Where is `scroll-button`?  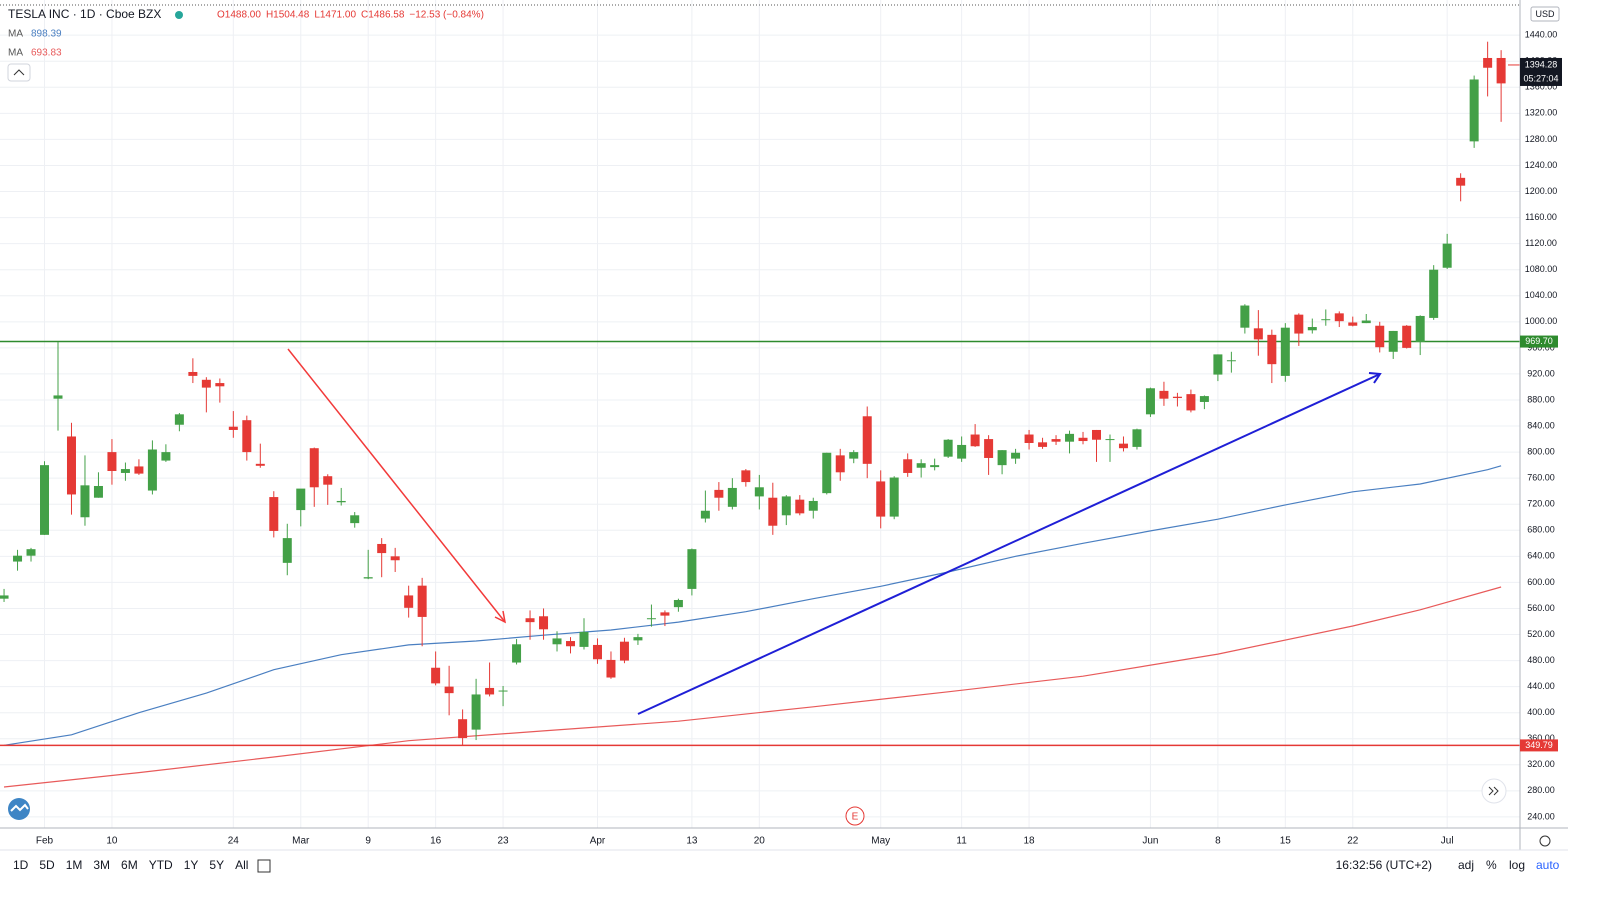
scroll-button is located at coordinates (1494, 791).